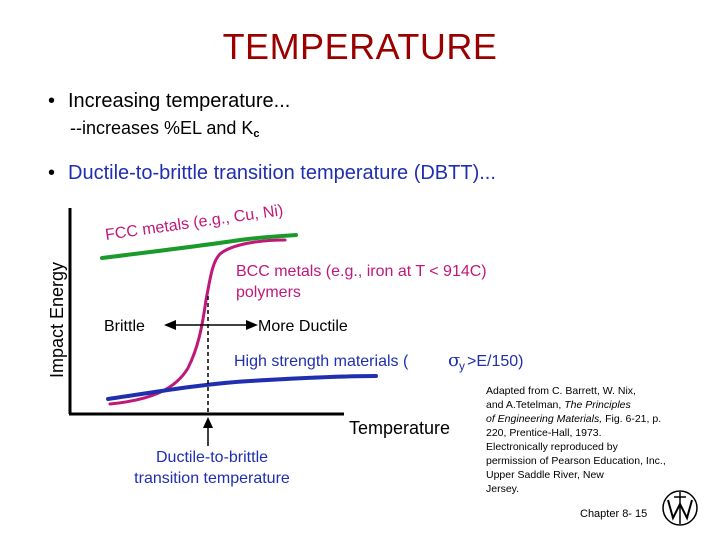 This screenshot has height=540, width=720. I want to click on dbtt-label-line1: Ductile-to-brittle, so click(212, 457).